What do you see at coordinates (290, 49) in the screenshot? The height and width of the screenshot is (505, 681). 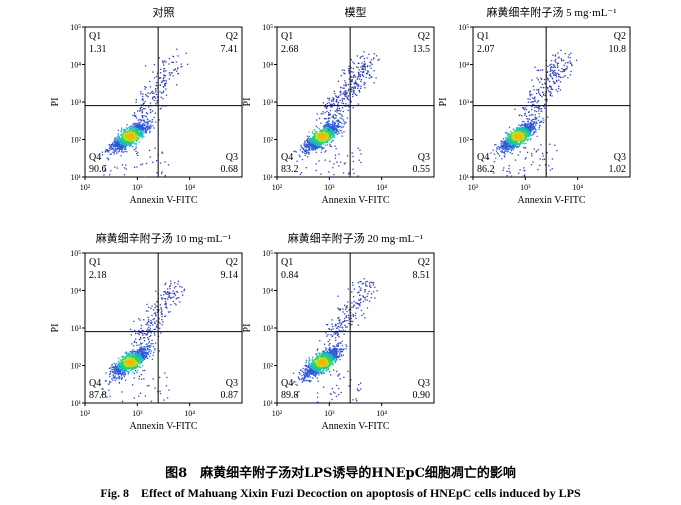 I see `quadrant-q1-value: 2.68` at bounding box center [290, 49].